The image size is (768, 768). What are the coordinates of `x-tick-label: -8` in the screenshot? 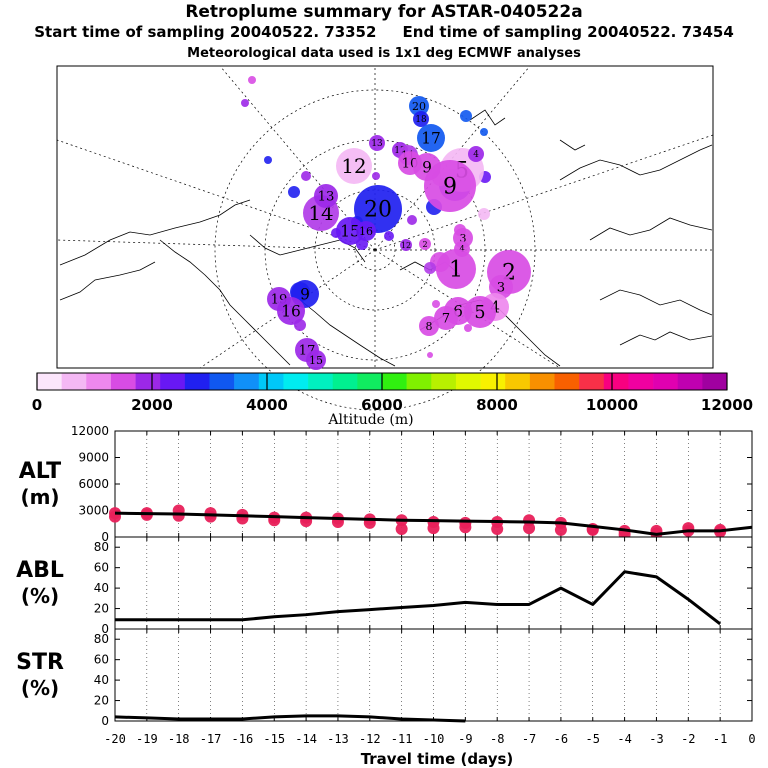 It's located at (497, 739).